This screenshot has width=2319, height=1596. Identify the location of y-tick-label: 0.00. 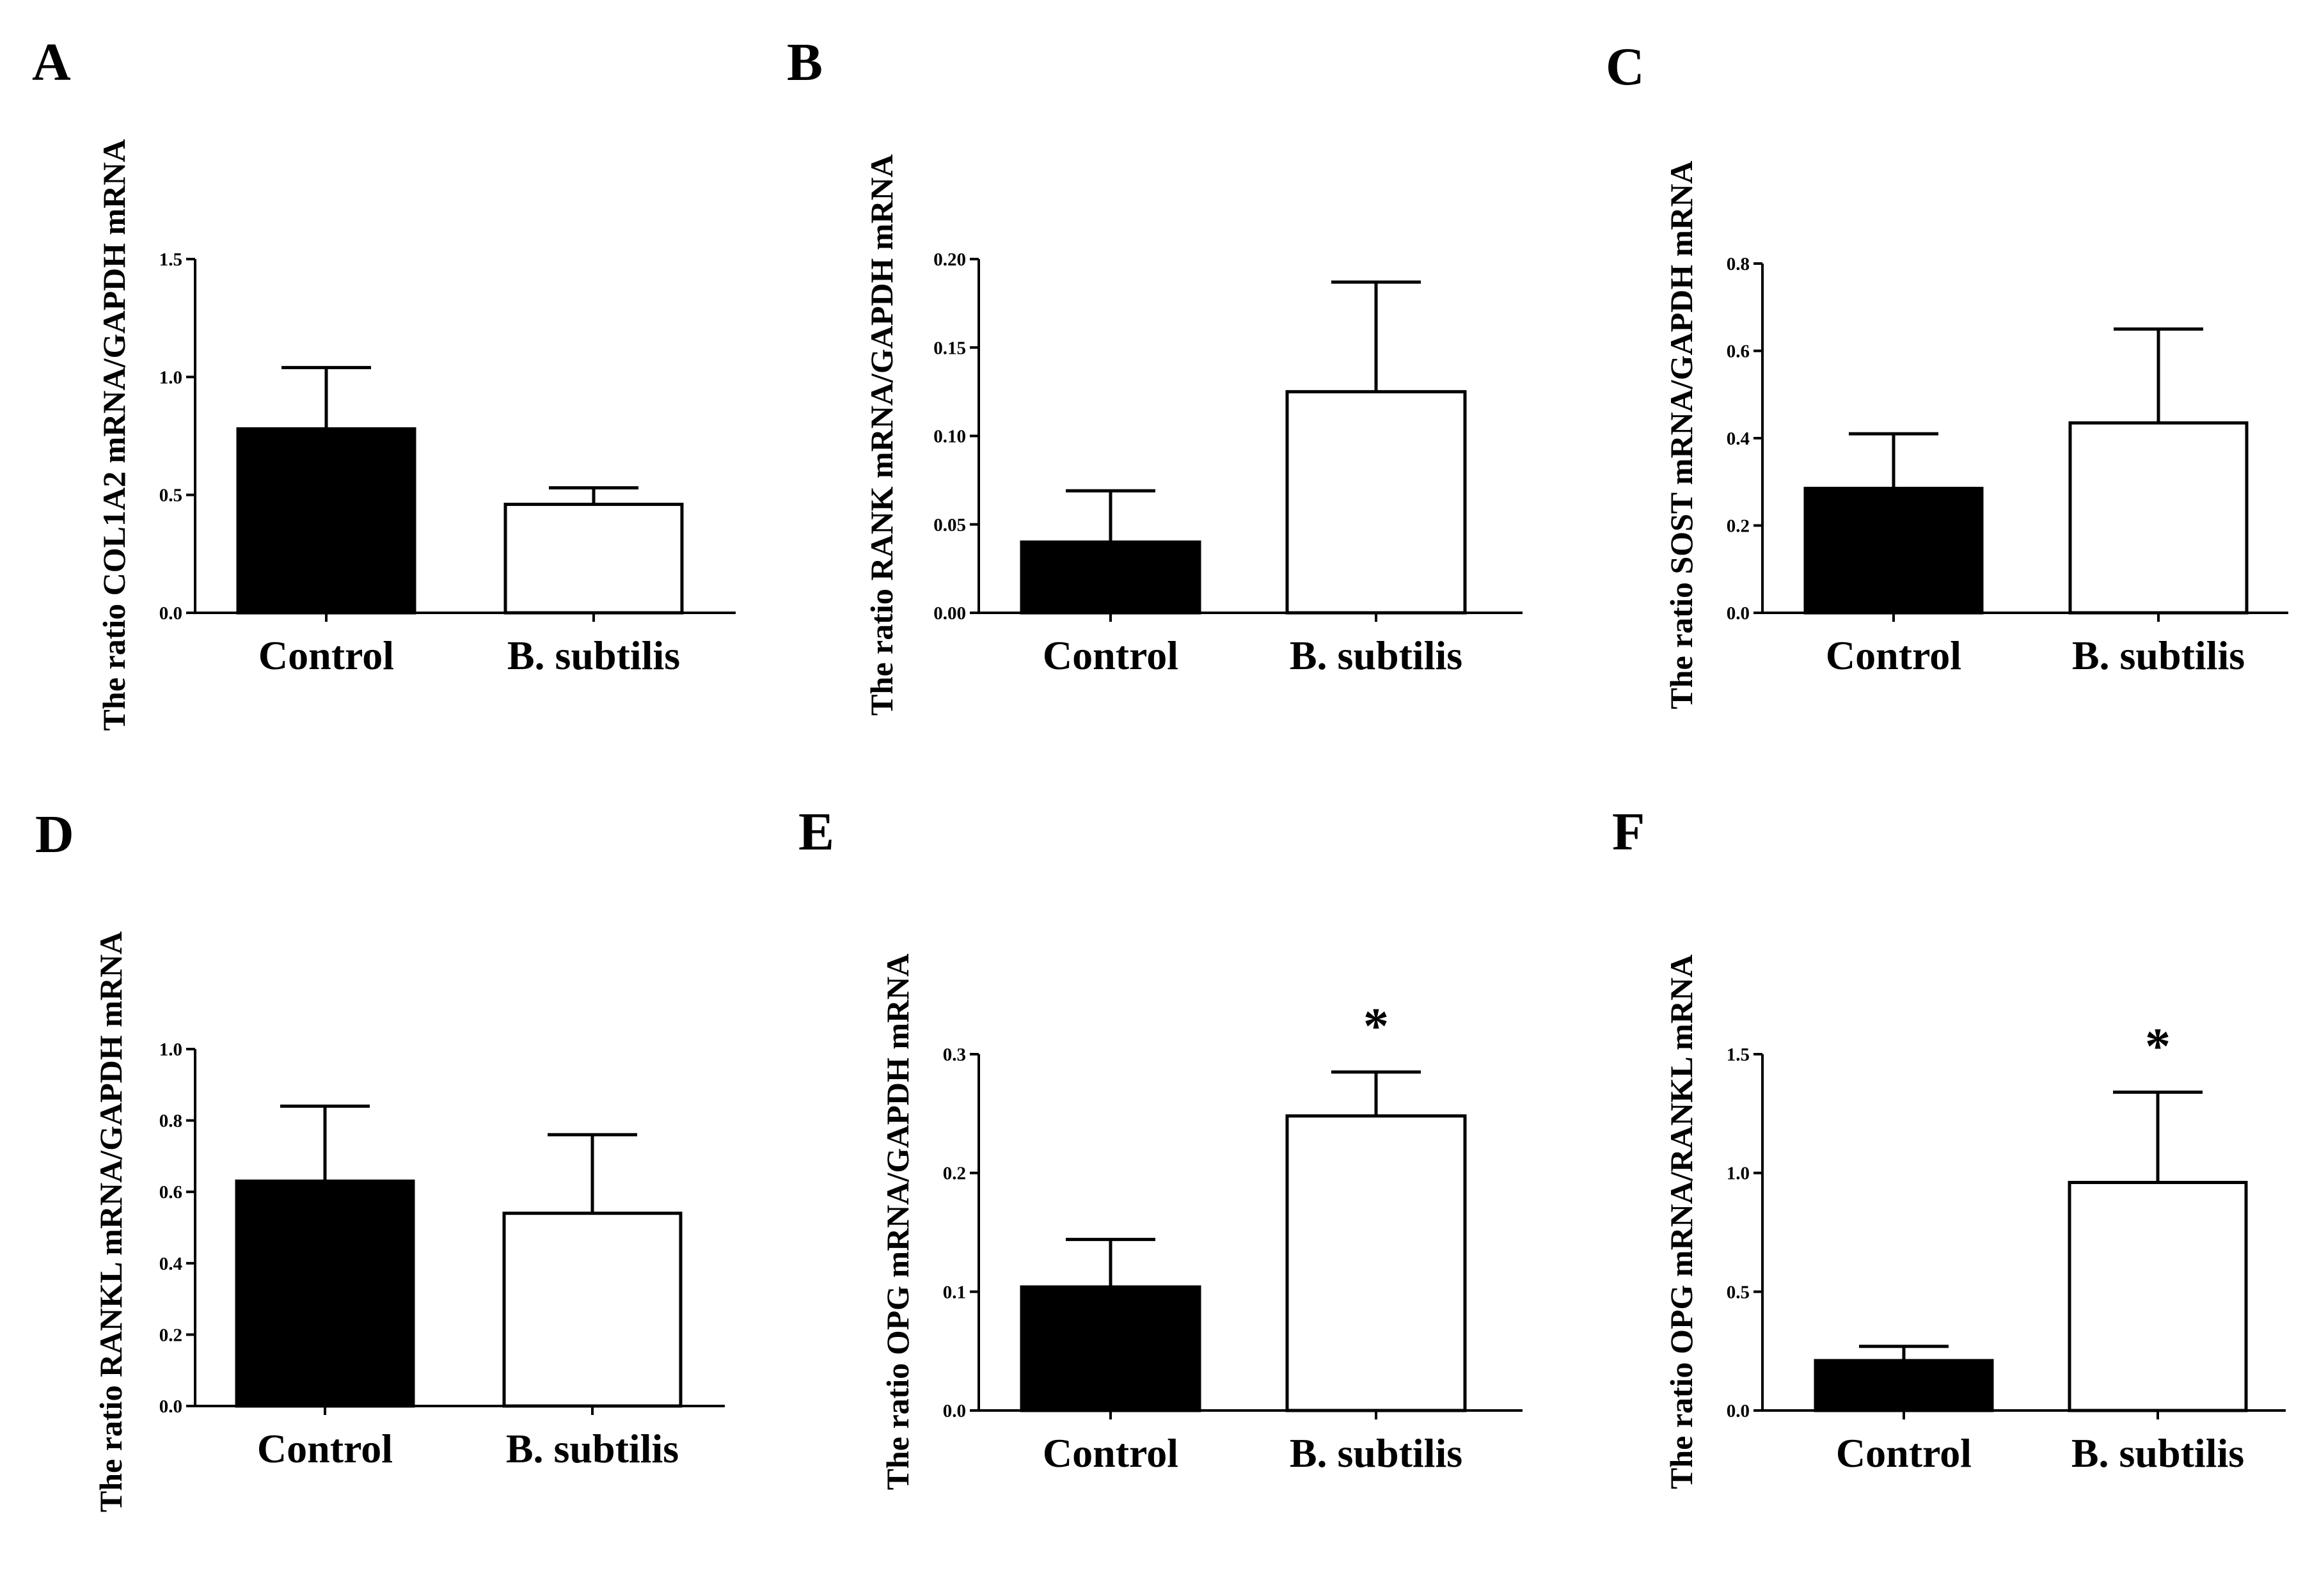
(949, 613).